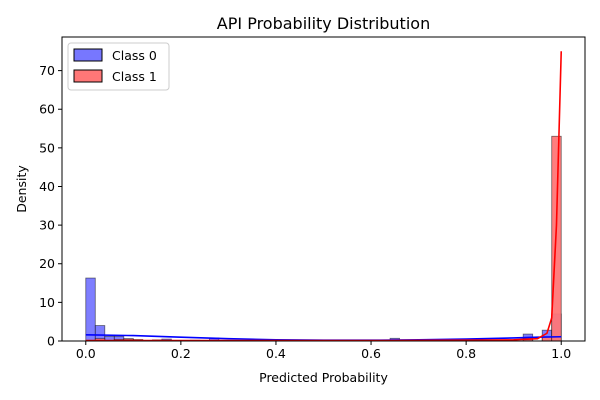  Describe the element at coordinates (50, 206) in the screenshot. I see `y-axis: 0 10 20 30 40 50 60 70` at that location.